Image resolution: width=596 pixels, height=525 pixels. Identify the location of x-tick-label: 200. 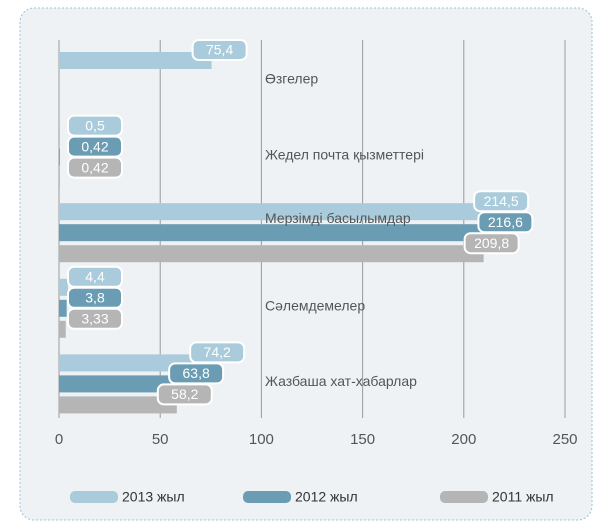
(463, 439).